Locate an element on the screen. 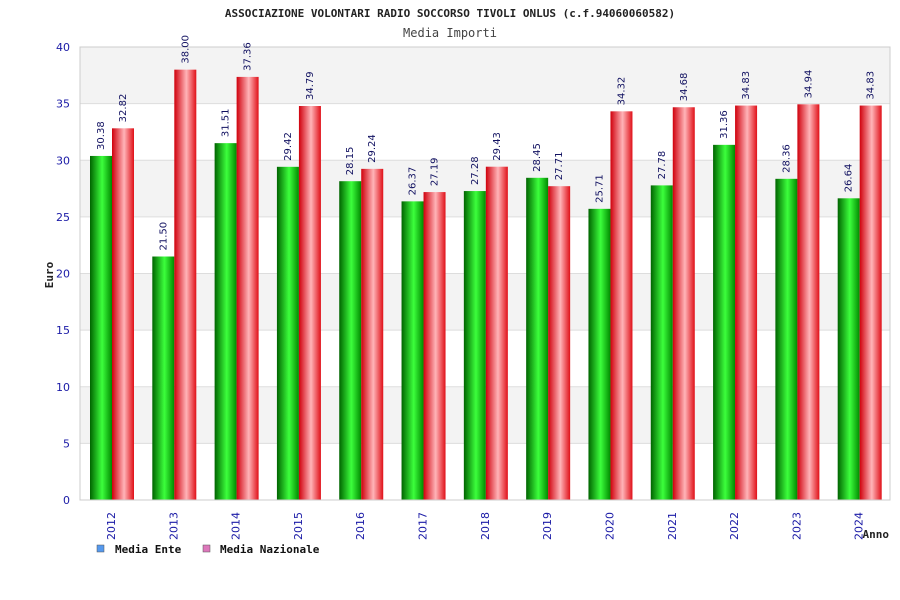 The width and height of the screenshot is (900, 600). bar-media-nazionale-2015 is located at coordinates (309, 303).